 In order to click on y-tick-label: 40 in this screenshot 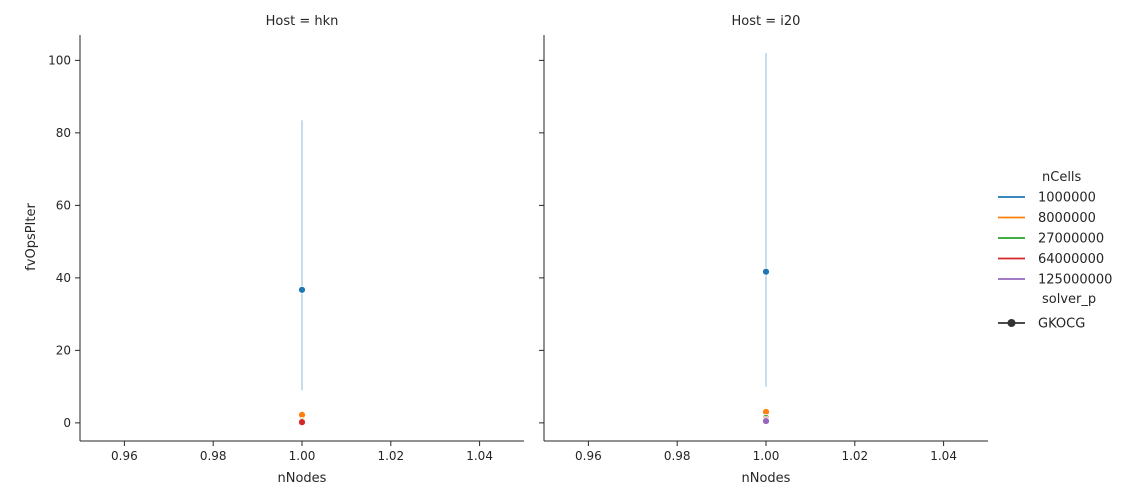, I will do `click(63, 278)`.